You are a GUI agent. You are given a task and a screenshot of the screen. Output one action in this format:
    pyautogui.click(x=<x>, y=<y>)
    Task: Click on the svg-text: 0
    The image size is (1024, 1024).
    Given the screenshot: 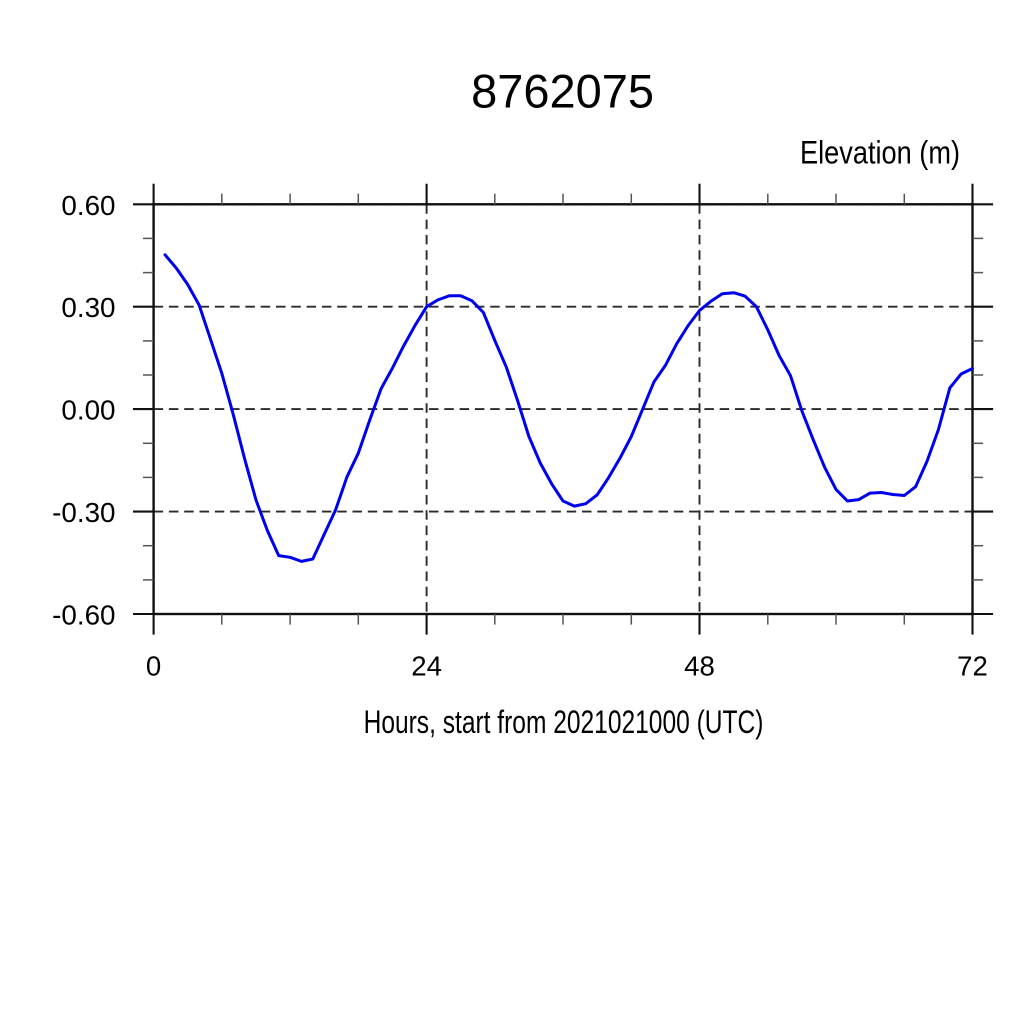 What is the action you would take?
    pyautogui.click(x=153, y=665)
    